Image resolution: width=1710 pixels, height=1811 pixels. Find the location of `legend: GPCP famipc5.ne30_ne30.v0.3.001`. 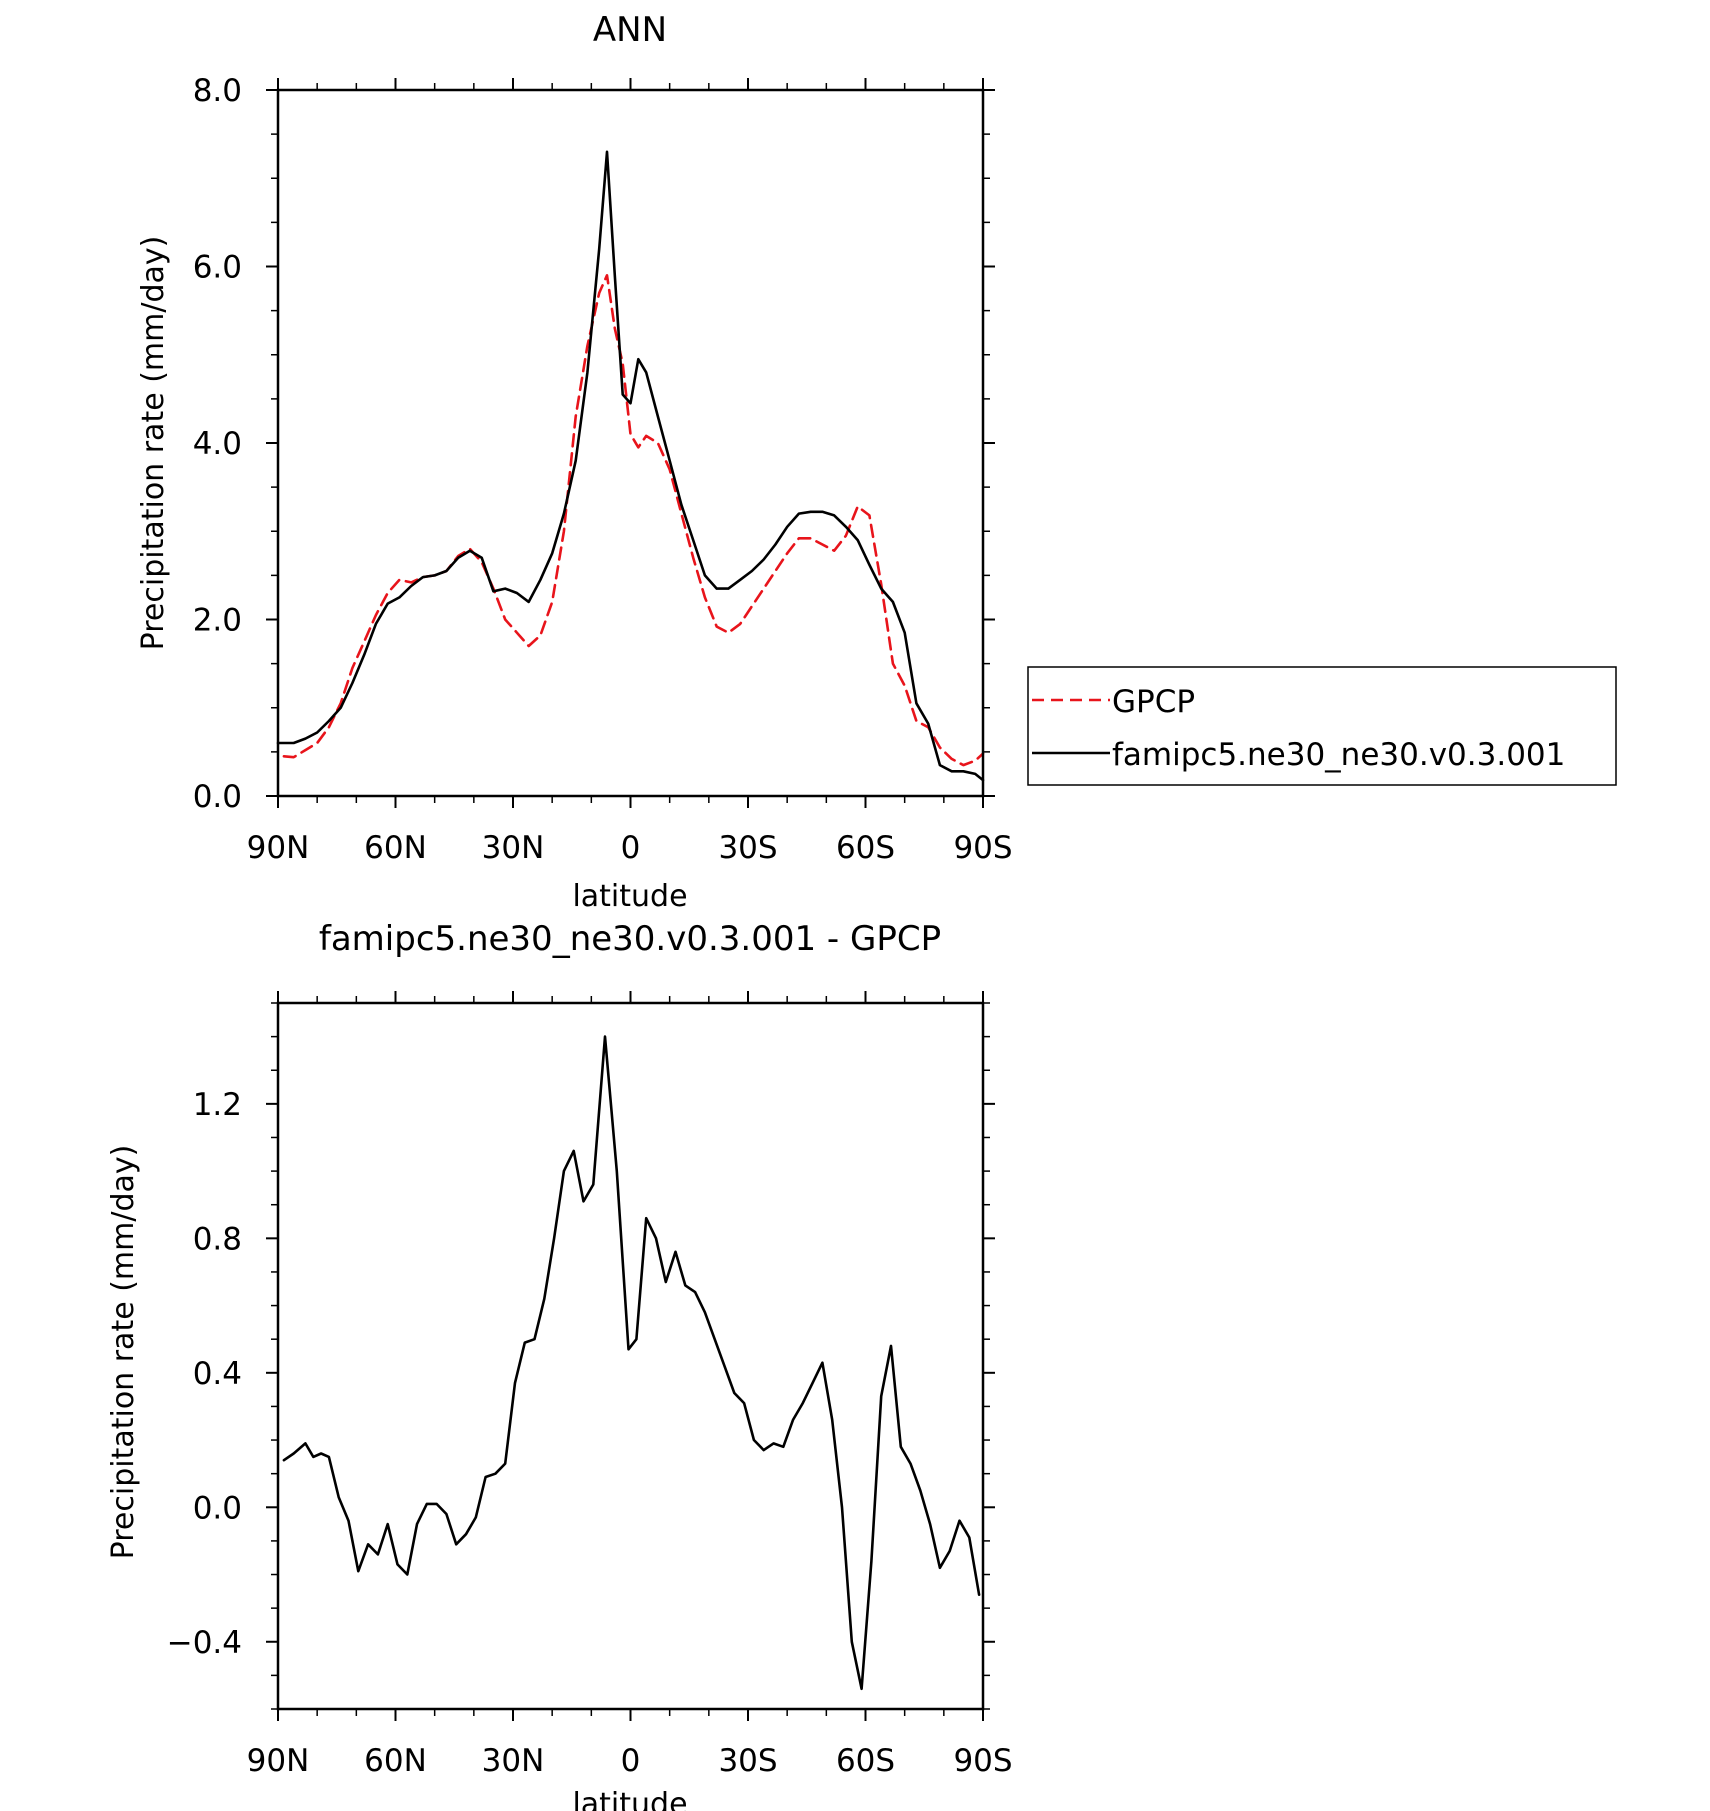

legend: GPCP famipc5.ne30_ne30.v0.3.001 is located at coordinates (1322, 726).